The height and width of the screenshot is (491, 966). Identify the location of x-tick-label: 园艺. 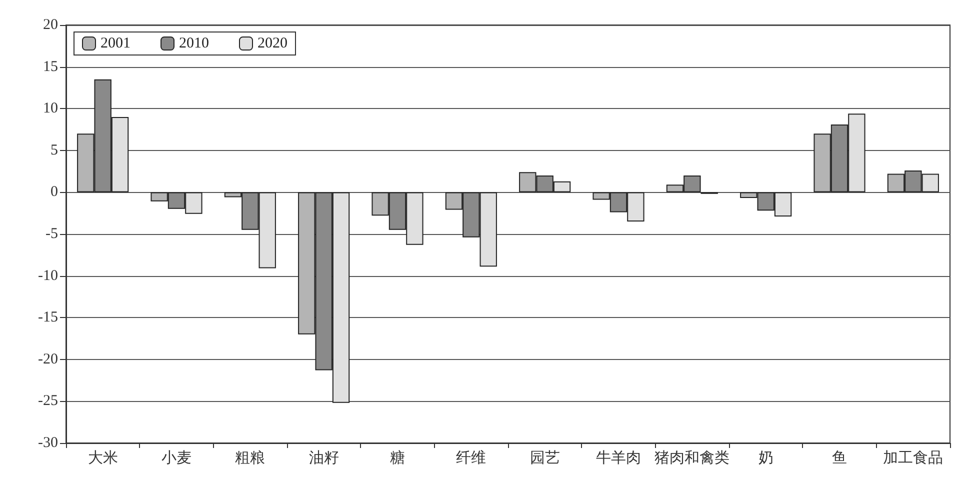
(545, 458).